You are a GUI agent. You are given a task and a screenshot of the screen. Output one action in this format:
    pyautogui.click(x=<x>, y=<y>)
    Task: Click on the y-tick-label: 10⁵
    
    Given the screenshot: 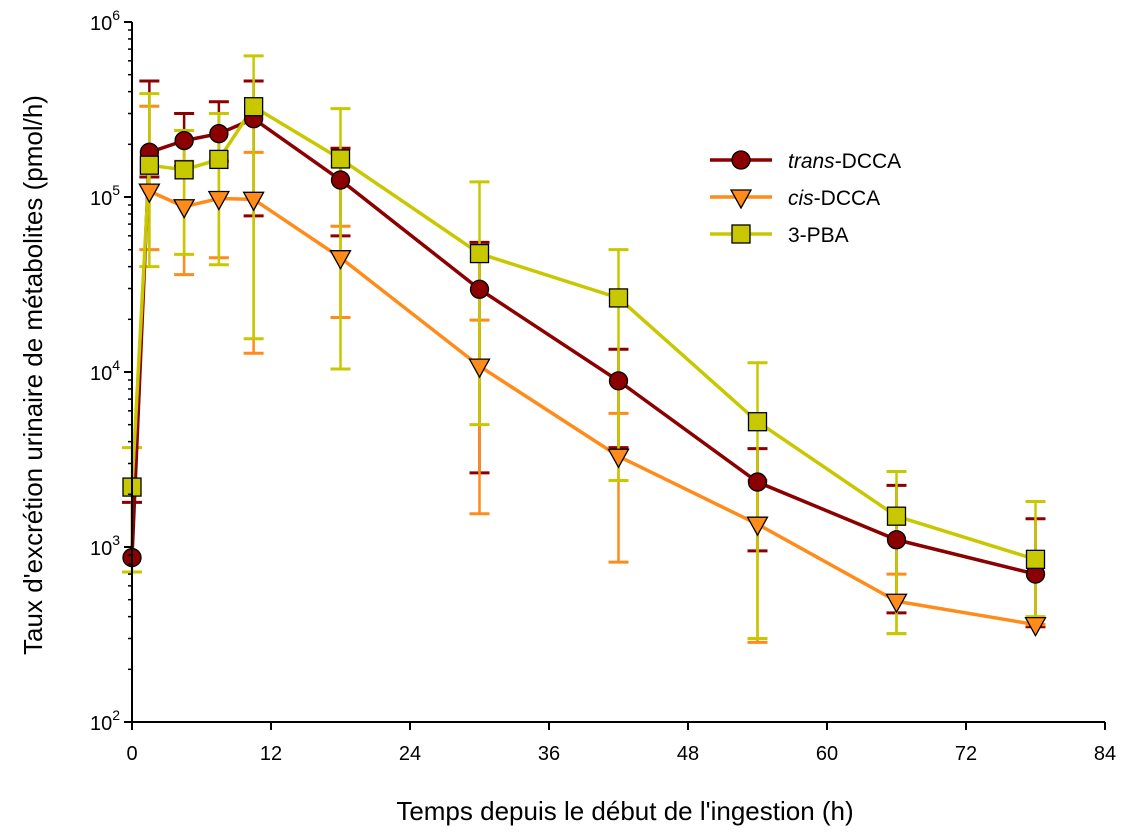 What is the action you would take?
    pyautogui.click(x=105, y=196)
    